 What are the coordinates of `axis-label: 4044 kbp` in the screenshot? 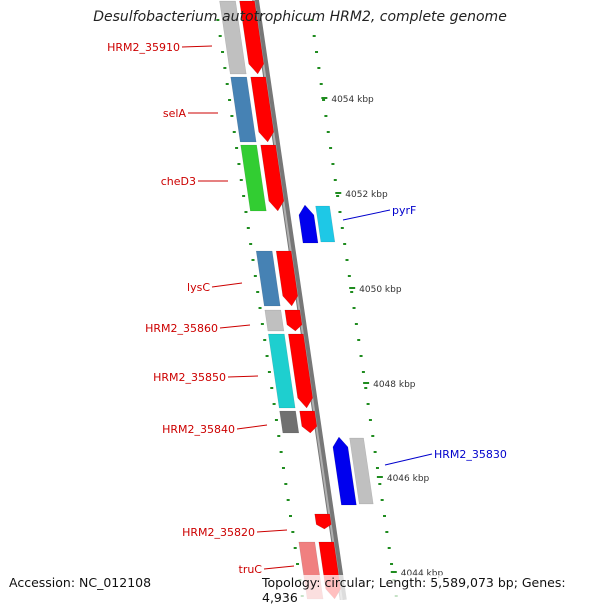 It's located at (422, 574).